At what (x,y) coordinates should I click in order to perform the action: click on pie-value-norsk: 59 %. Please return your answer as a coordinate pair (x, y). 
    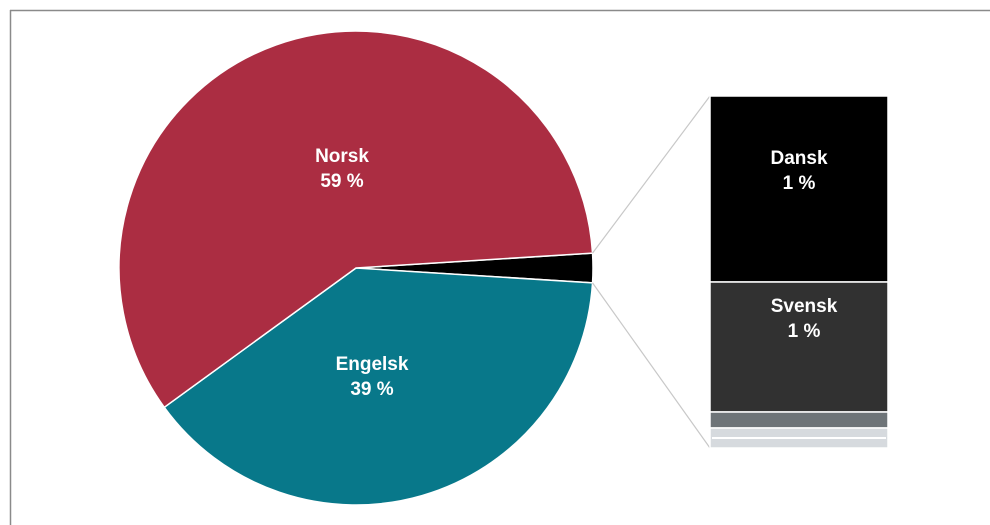
    Looking at the image, I should click on (341, 181).